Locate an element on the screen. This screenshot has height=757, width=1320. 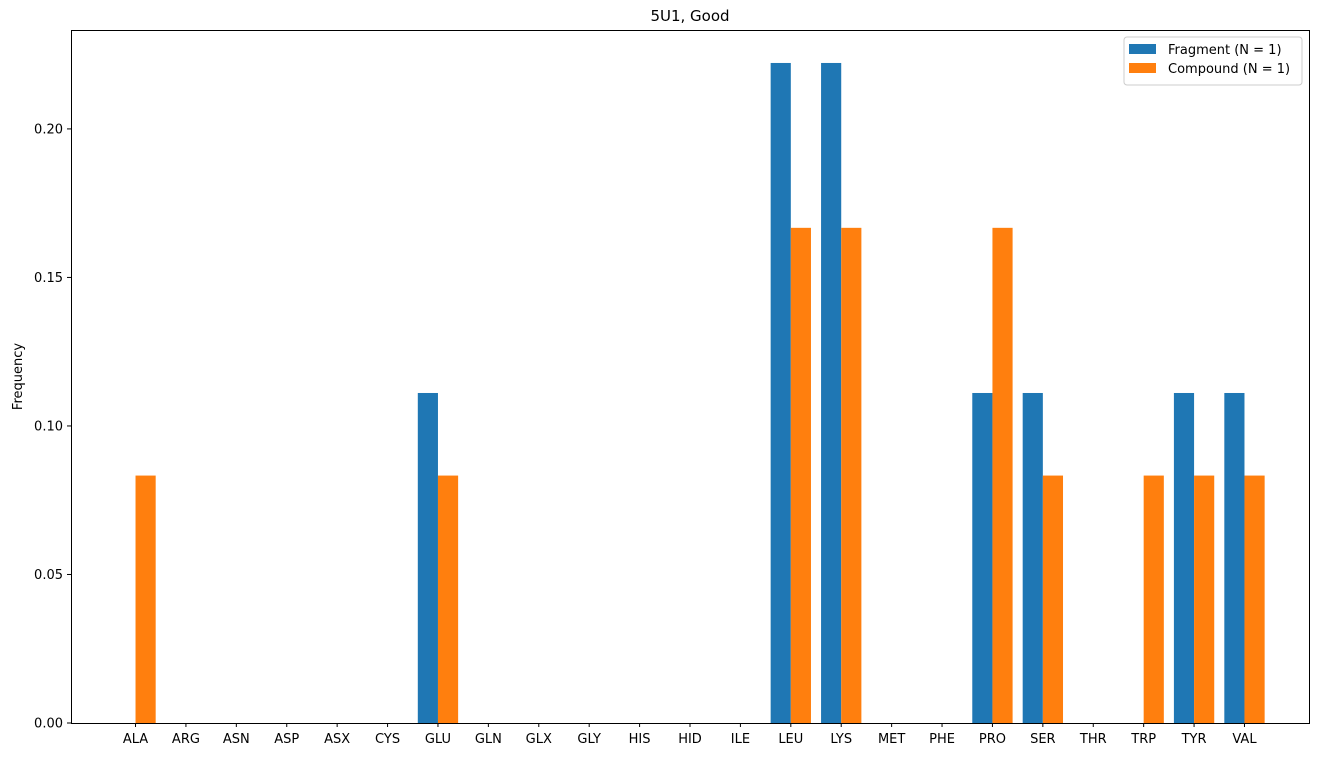
y-axis: 0.00 0.05 0.10 0.15 0.20 is located at coordinates (52, 427).